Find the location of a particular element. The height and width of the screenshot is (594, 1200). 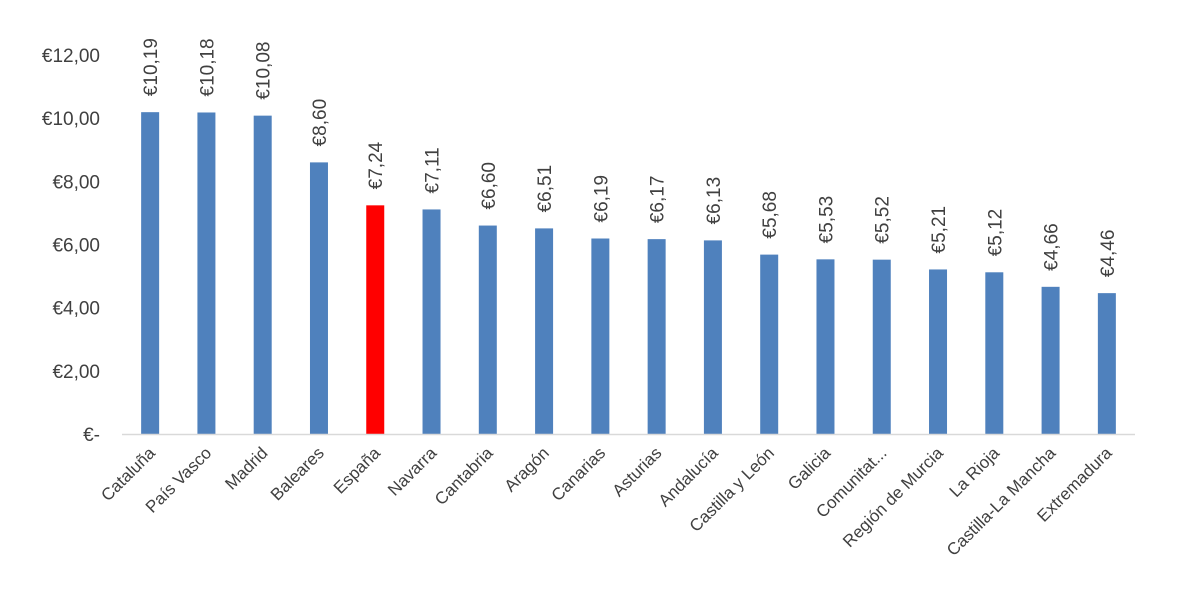

data-label: €7,11 is located at coordinates (433, 170).